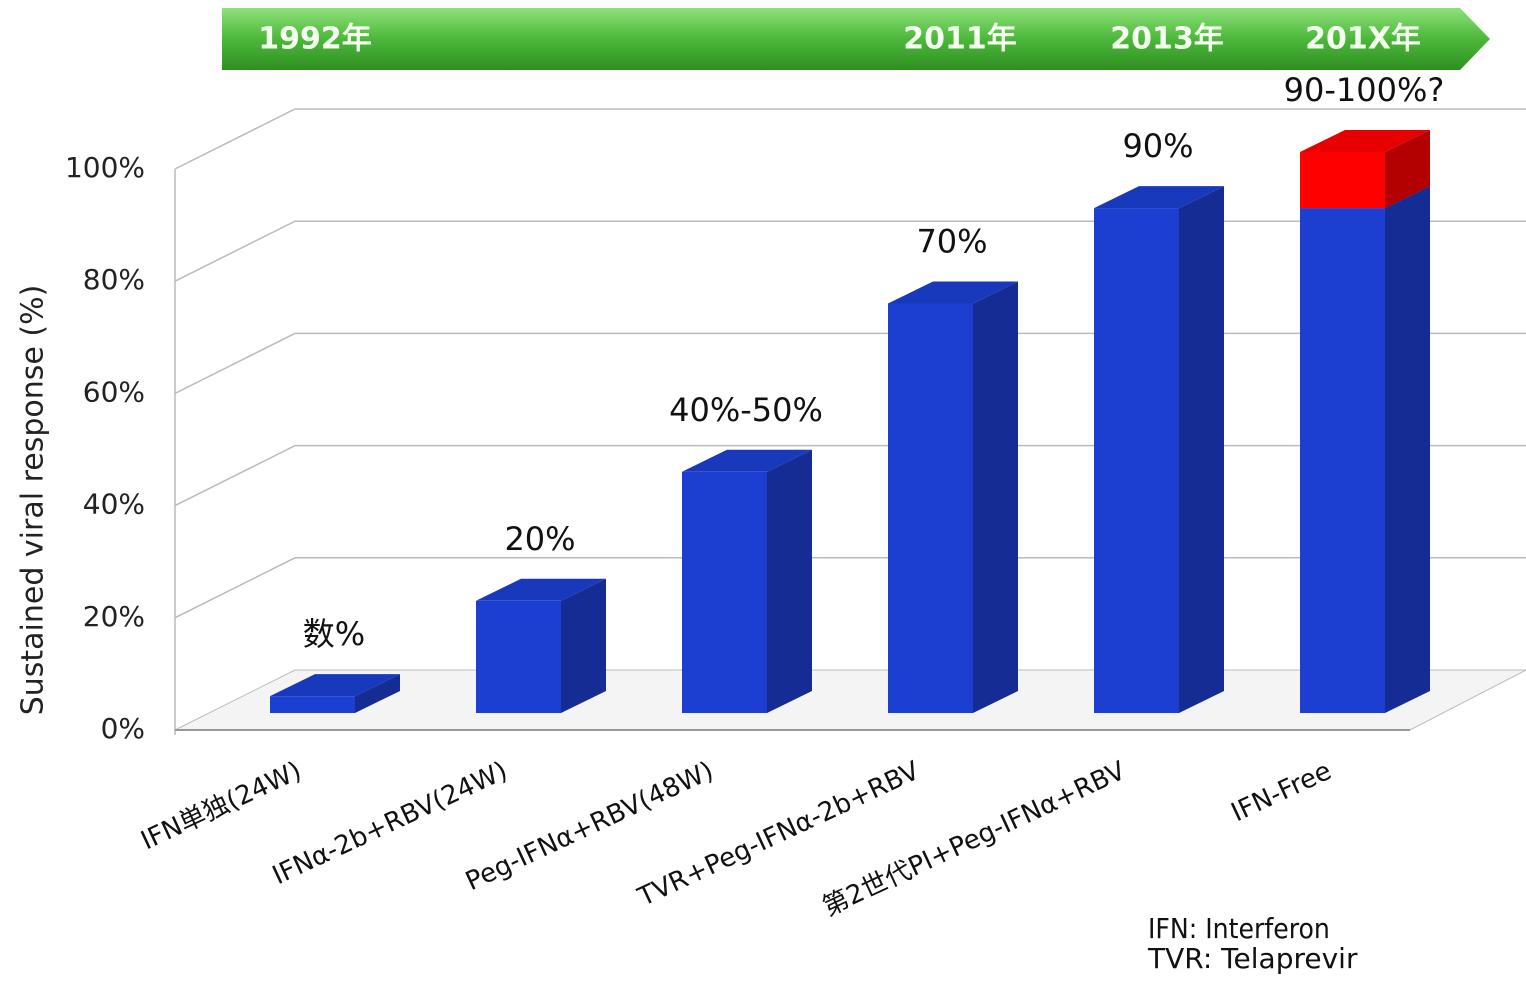 This screenshot has width=1526, height=981. What do you see at coordinates (856, 39) in the screenshot?
I see `timeline-arrow` at bounding box center [856, 39].